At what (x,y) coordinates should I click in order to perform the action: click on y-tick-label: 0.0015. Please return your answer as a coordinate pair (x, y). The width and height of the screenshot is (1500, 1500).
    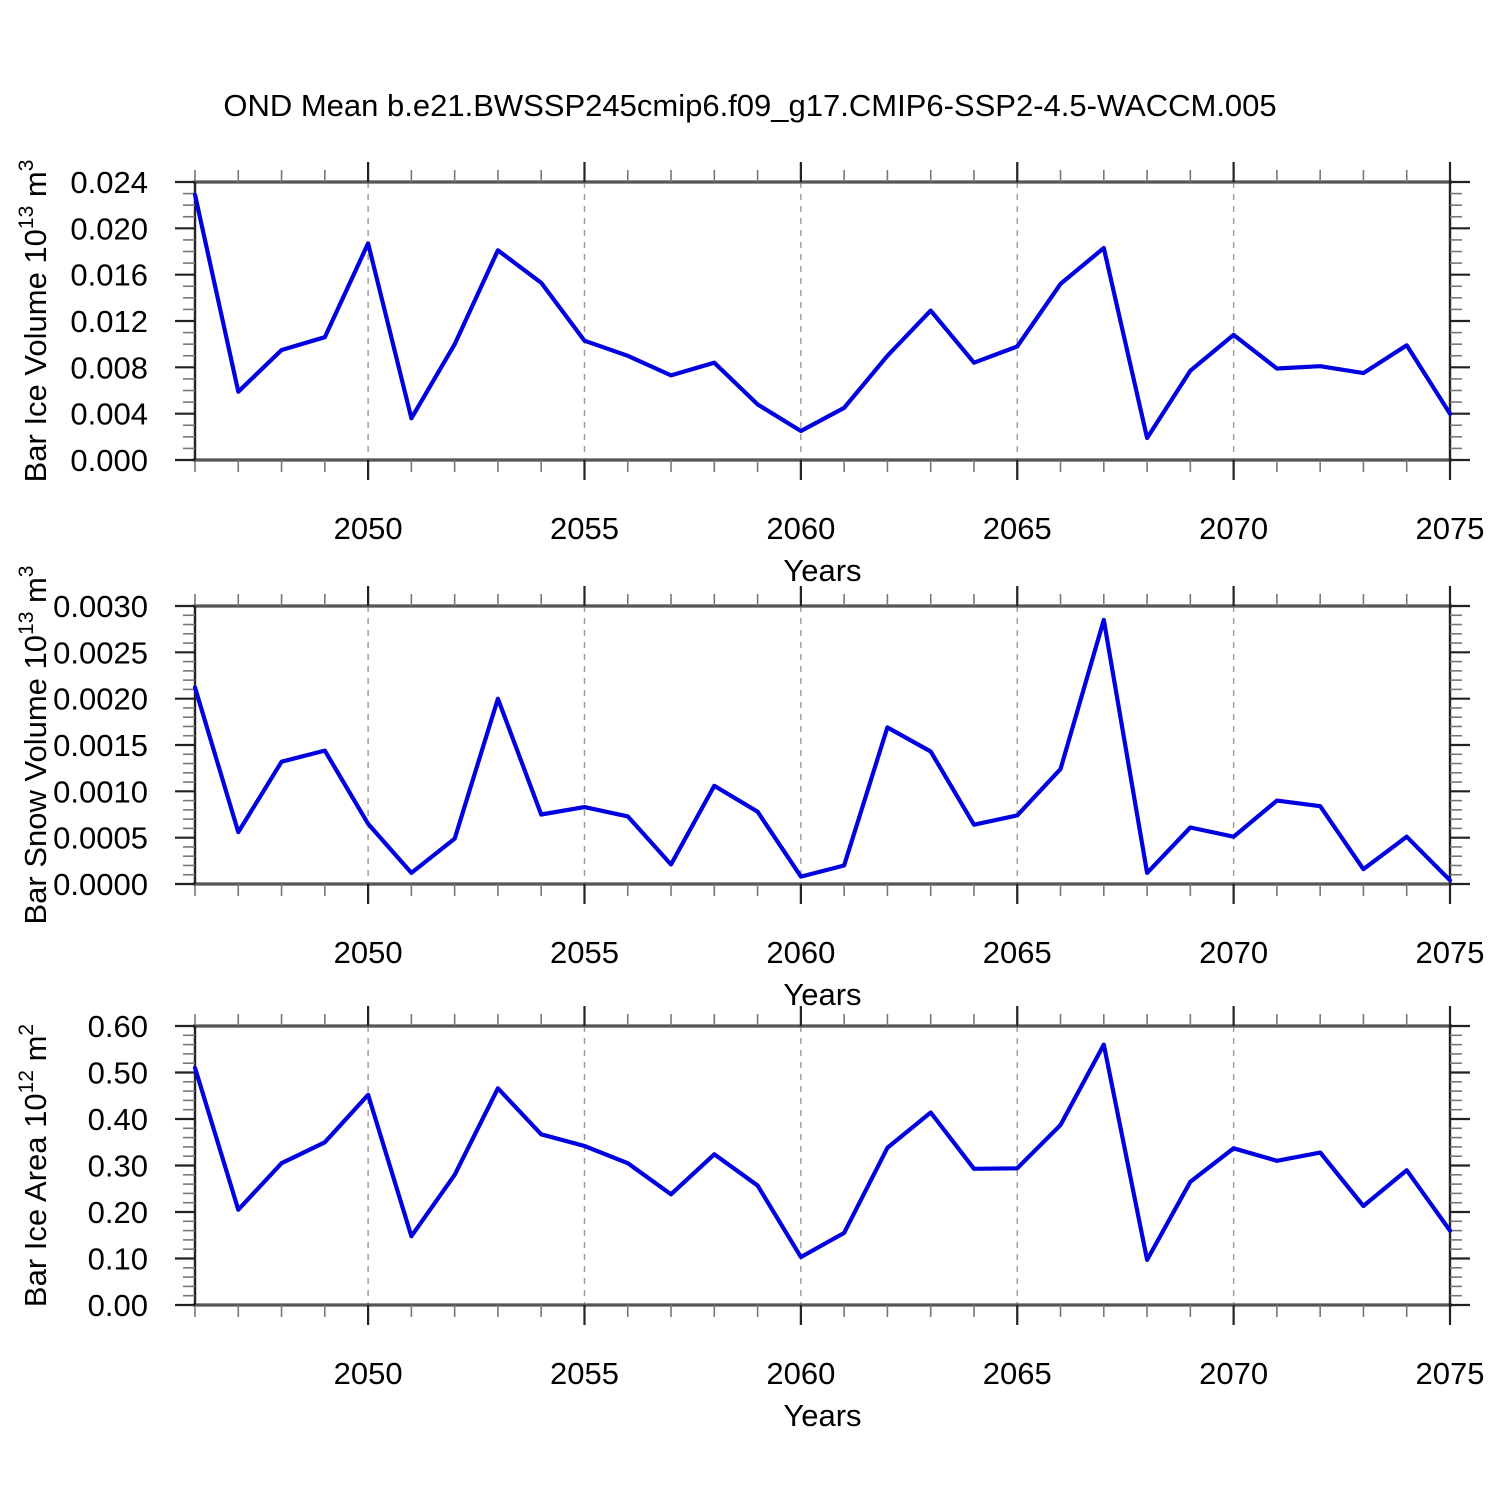
    Looking at the image, I should click on (100, 745).